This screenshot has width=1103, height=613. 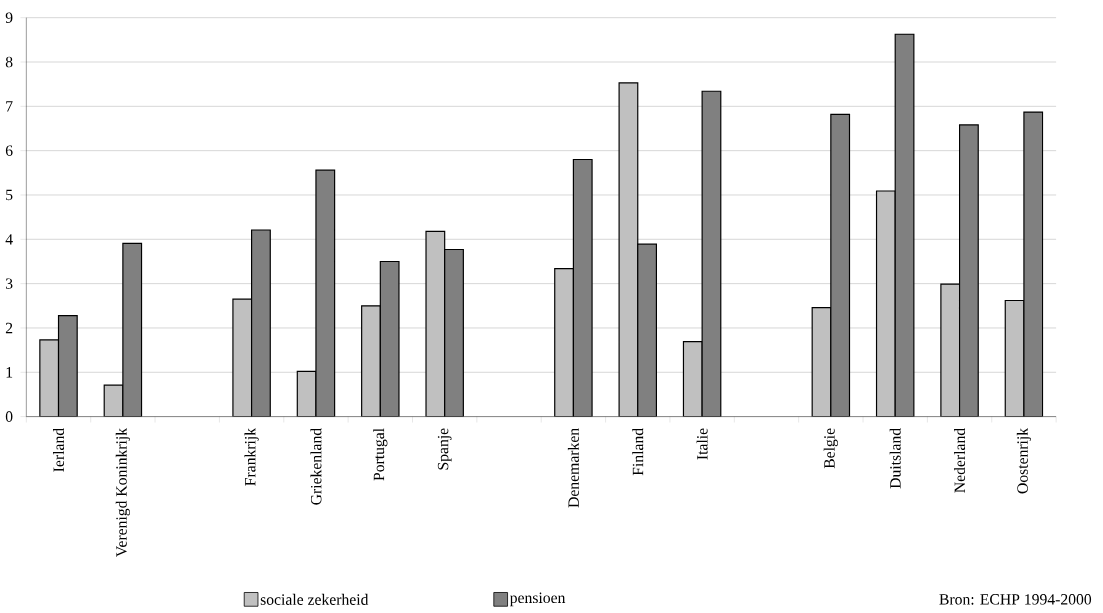 I want to click on legend-label: sociale zekerheid, so click(x=314, y=599).